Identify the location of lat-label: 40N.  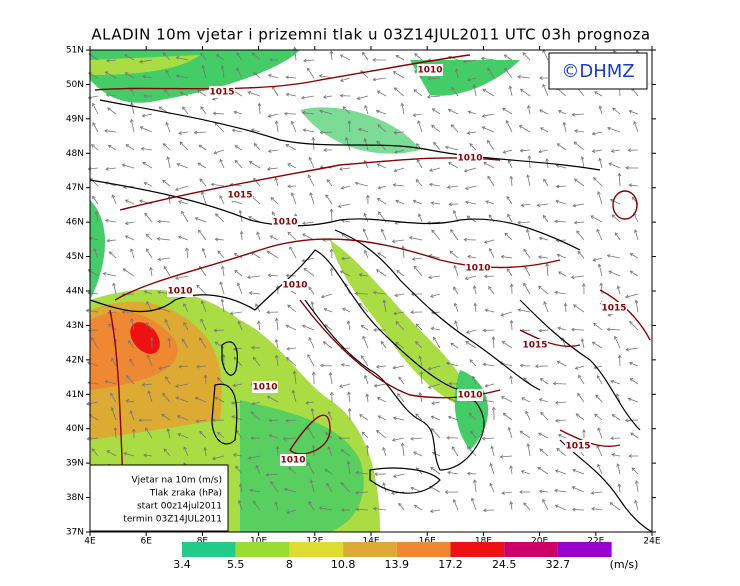
(75, 429).